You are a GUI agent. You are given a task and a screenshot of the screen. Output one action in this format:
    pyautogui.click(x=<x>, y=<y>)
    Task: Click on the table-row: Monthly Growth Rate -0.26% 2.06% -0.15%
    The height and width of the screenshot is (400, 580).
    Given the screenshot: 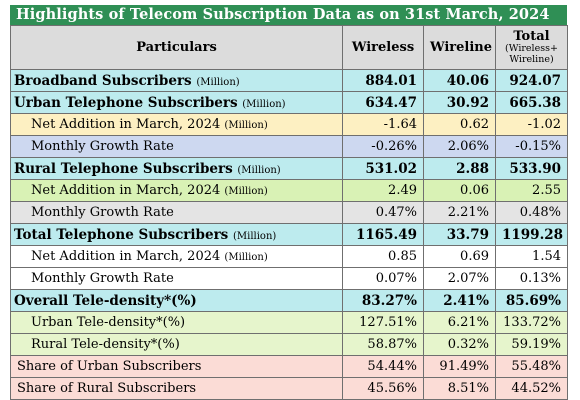 What is the action you would take?
    pyautogui.click(x=289, y=146)
    